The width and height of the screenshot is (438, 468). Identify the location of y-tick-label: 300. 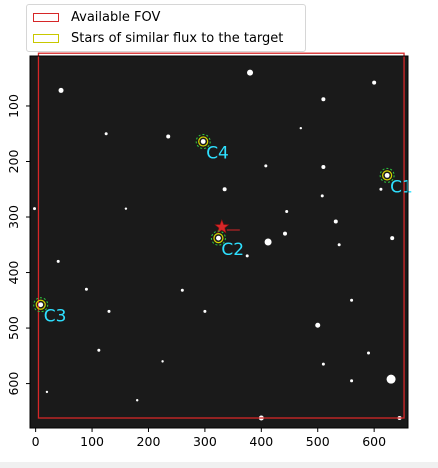
(13, 217).